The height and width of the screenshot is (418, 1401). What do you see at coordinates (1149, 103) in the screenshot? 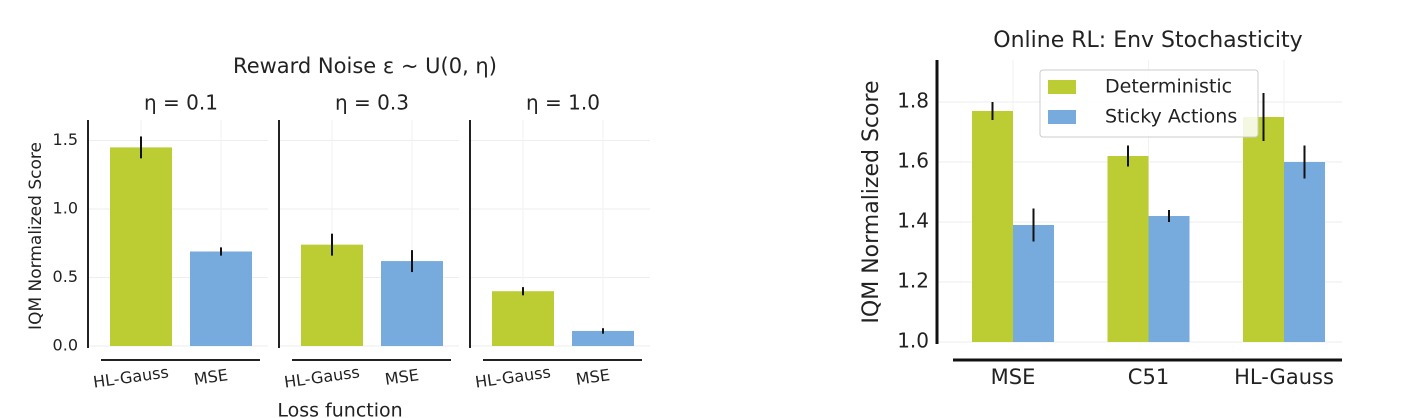
I see `legend-box` at bounding box center [1149, 103].